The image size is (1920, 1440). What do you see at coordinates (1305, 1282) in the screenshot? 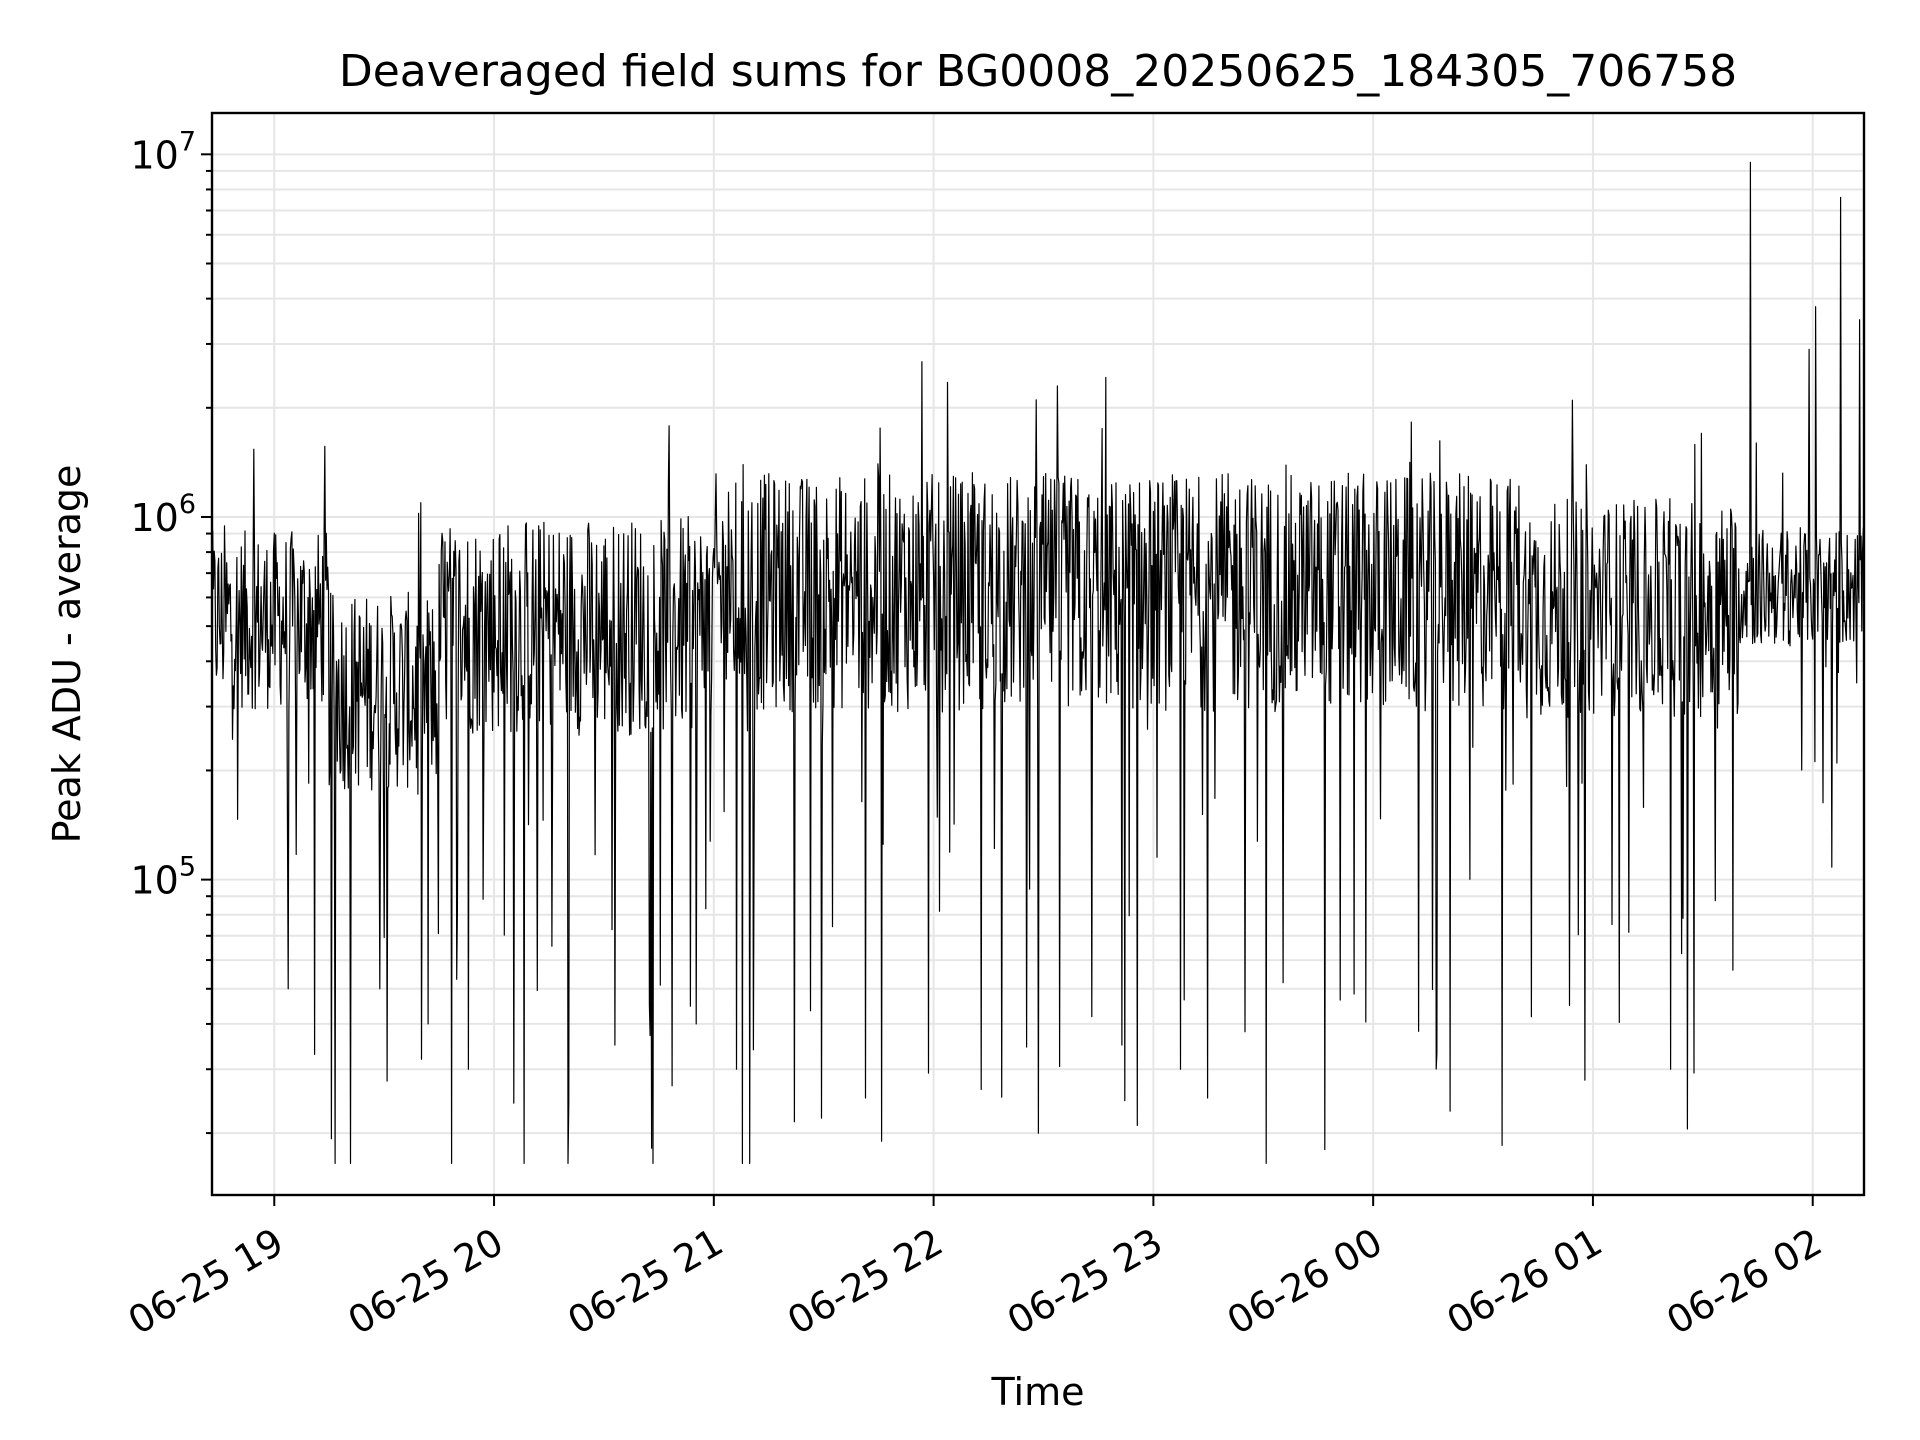
I see `x-tick-label: 06-26 00` at bounding box center [1305, 1282].